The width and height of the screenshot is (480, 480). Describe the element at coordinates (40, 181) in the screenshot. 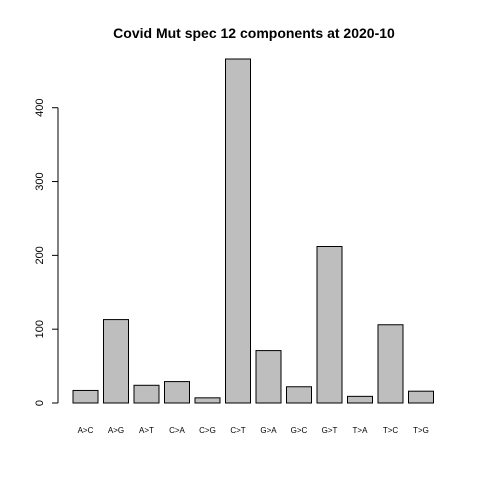

I see `y-tick-label: 300` at that location.